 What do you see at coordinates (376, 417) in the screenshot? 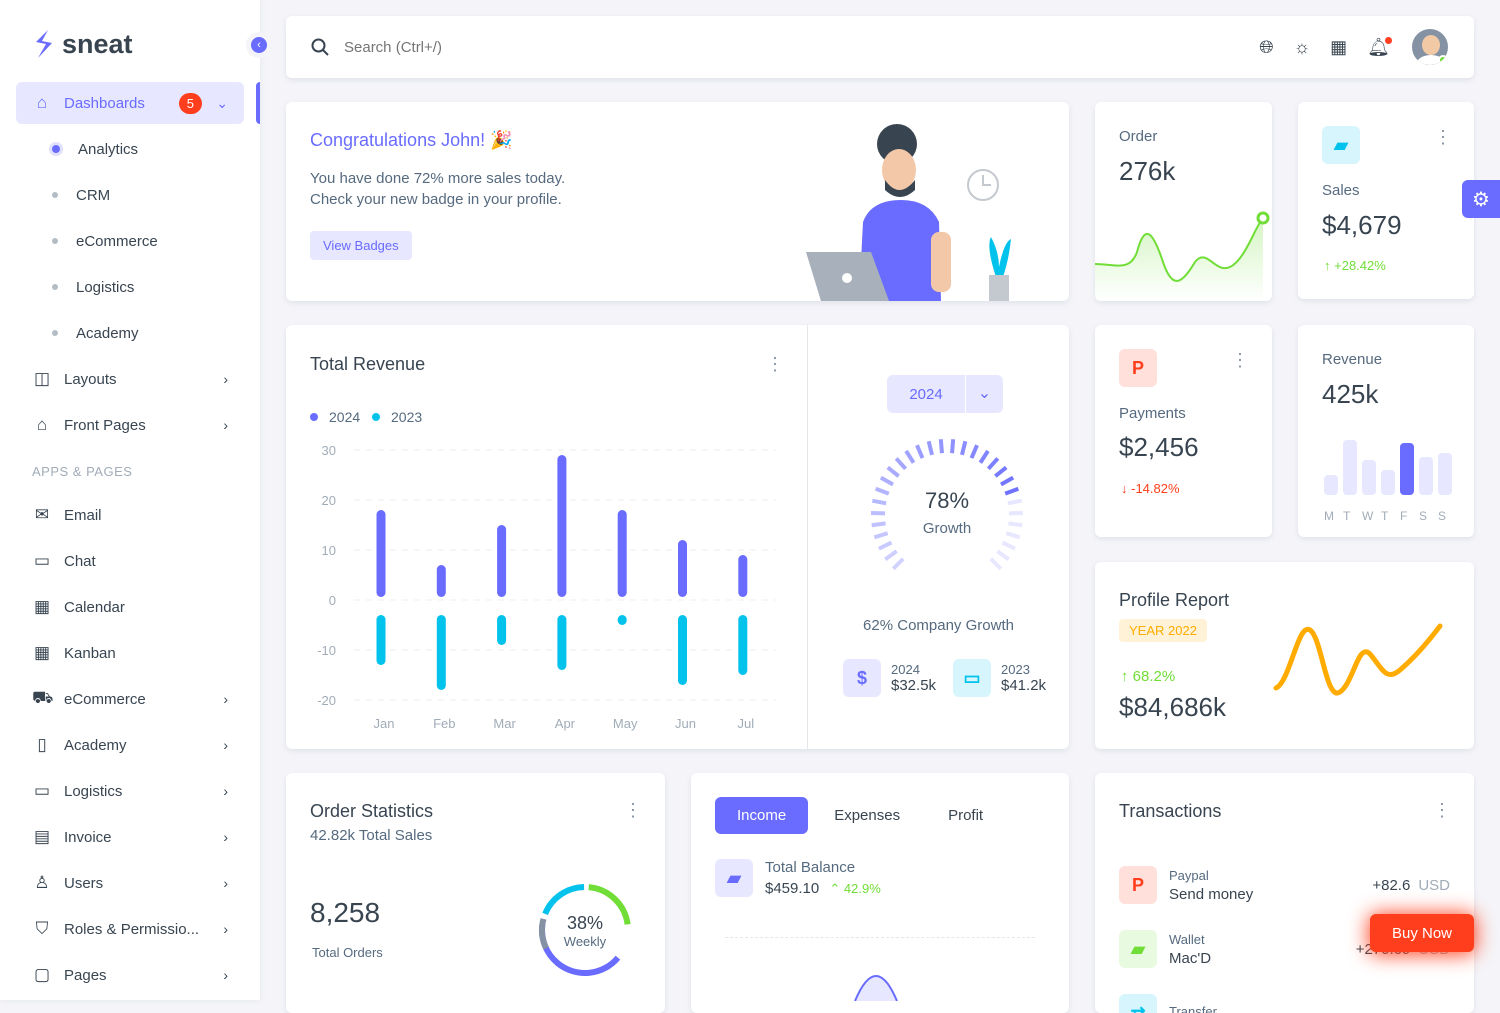
I see `legend-marker` at bounding box center [376, 417].